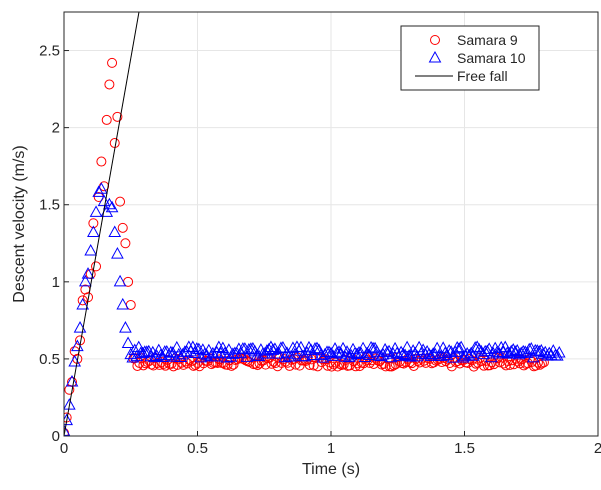 The height and width of the screenshot is (490, 601). I want to click on x-tick-label: 0, so click(64, 448).